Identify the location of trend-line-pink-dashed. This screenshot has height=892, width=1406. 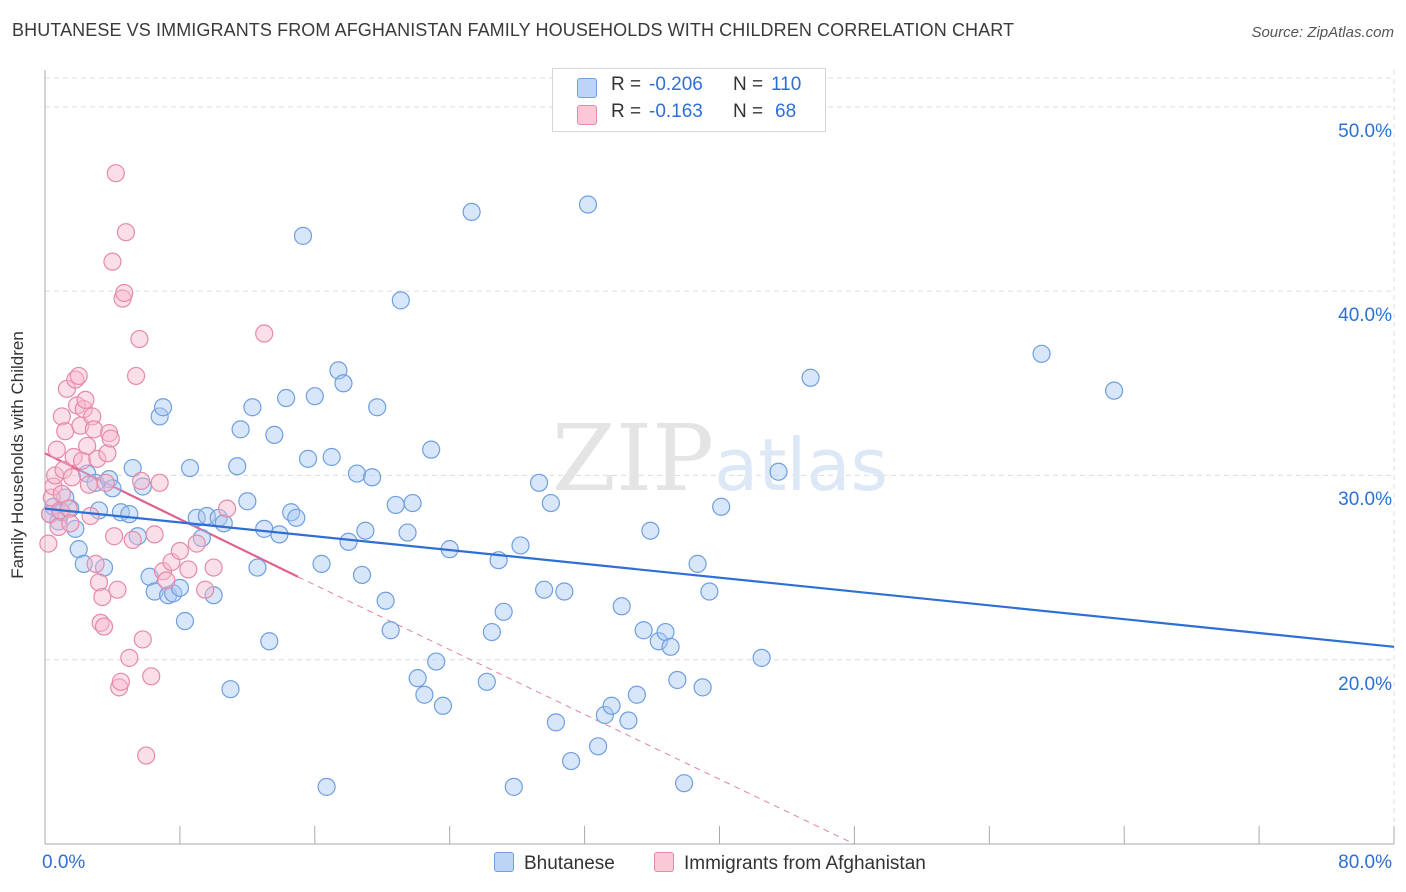
(576, 710).